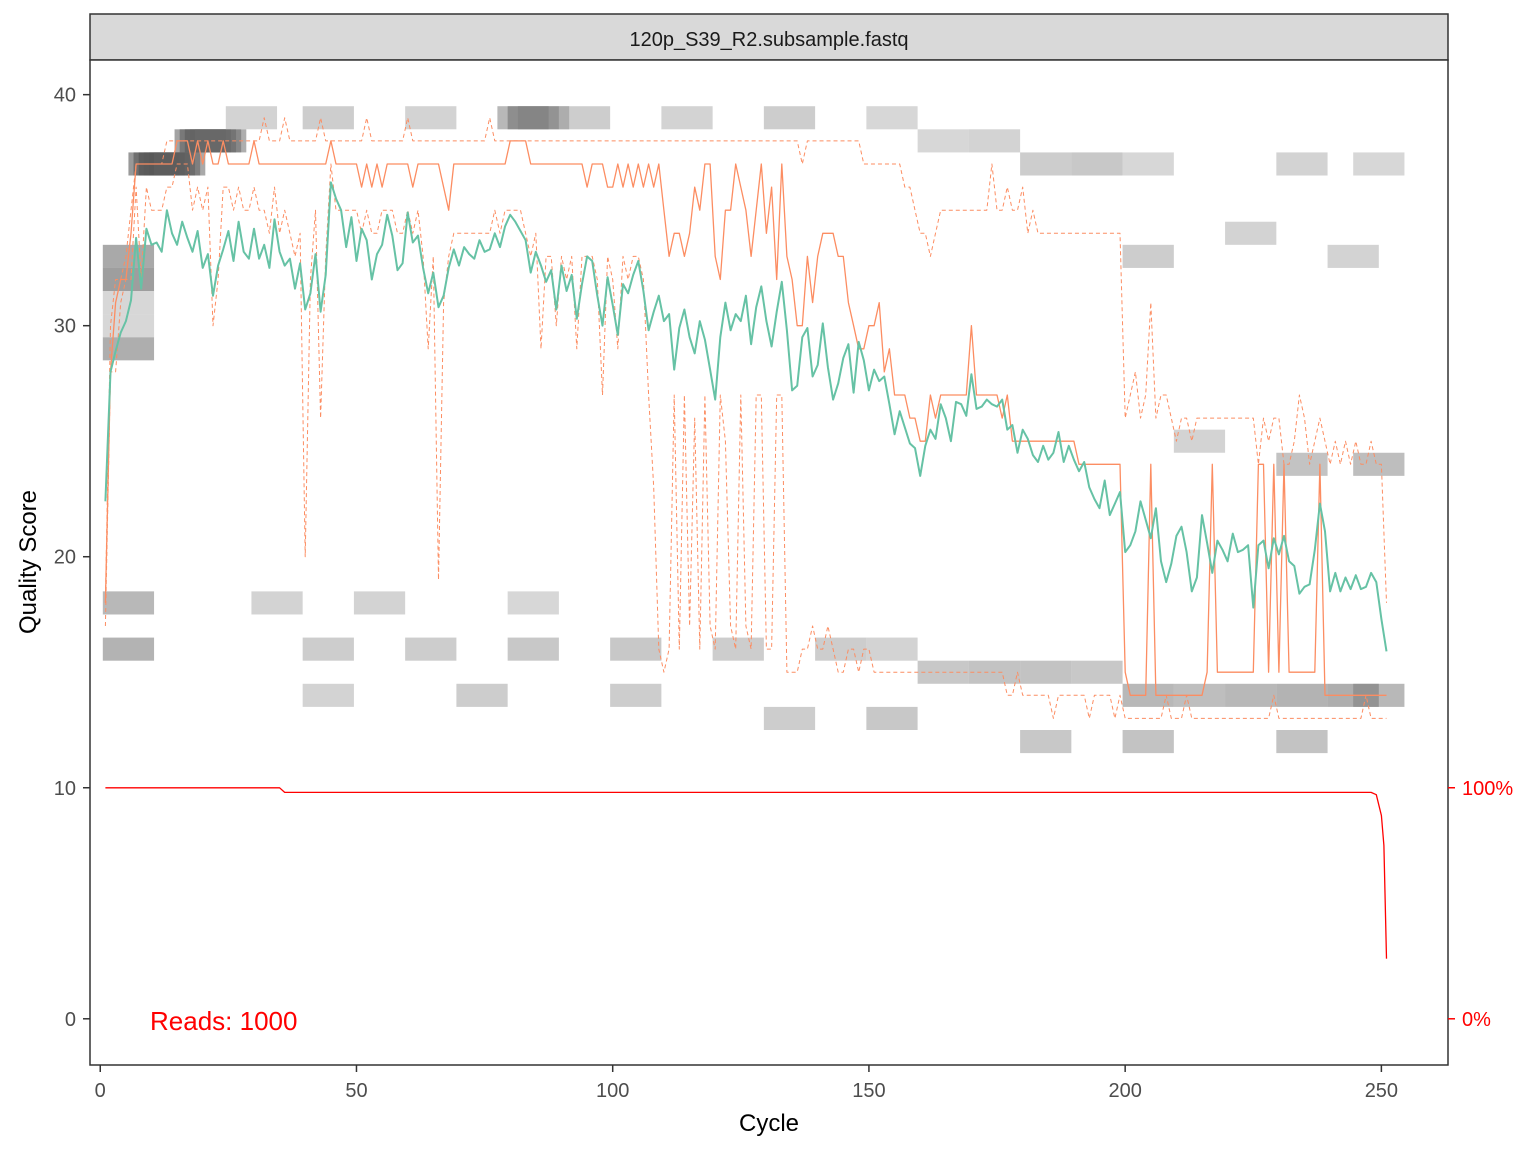 The image size is (1536, 1152). What do you see at coordinates (70, 1020) in the screenshot?
I see `y-tick-label: 0` at bounding box center [70, 1020].